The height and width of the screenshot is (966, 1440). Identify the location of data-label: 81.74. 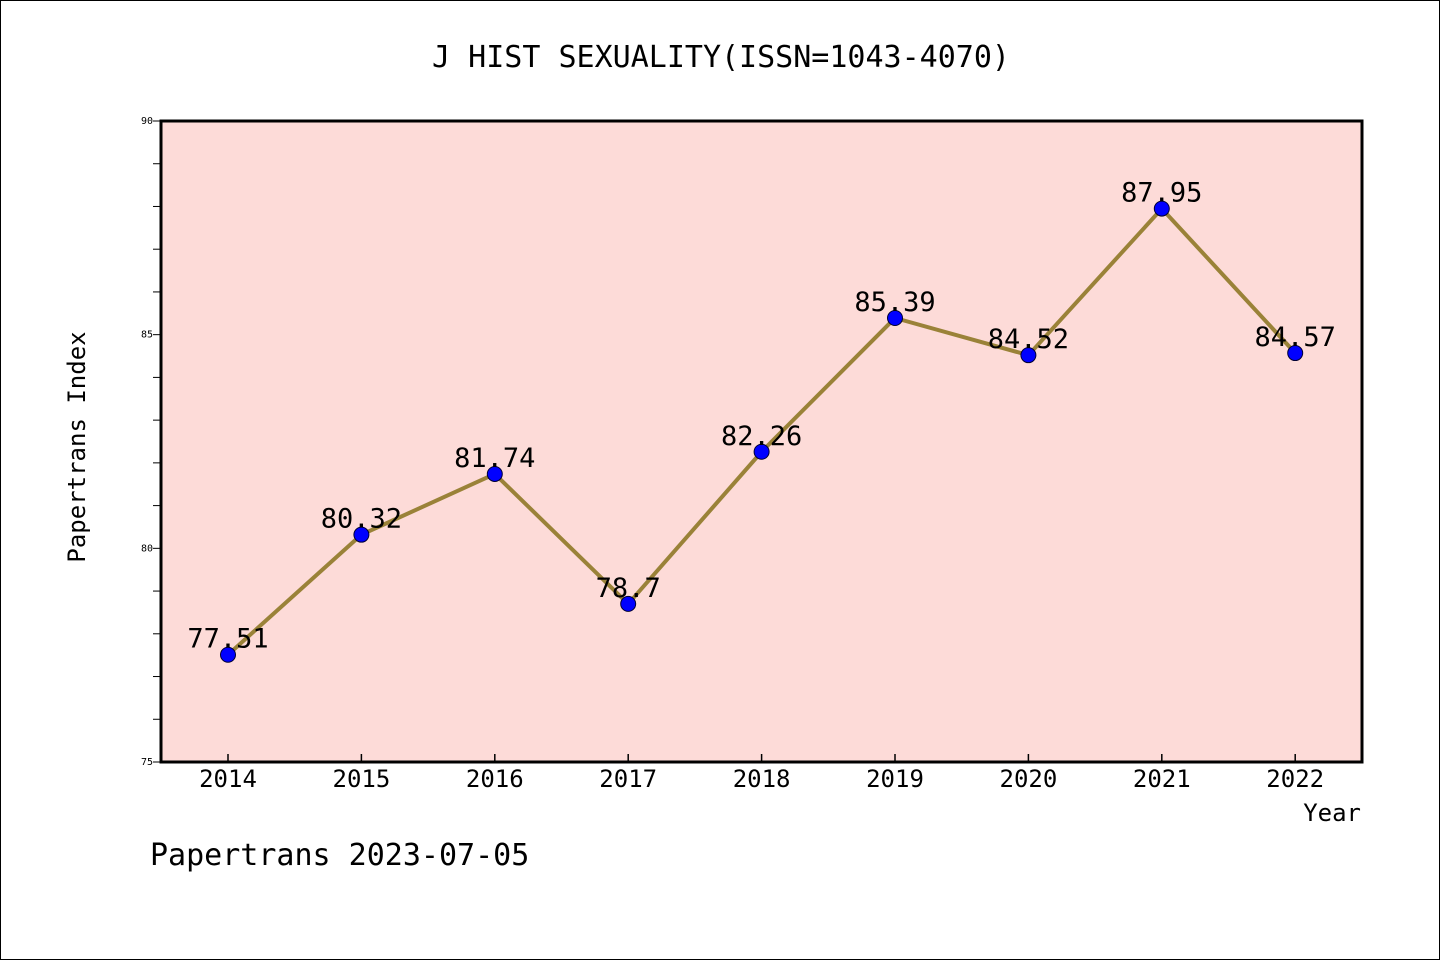
(494, 458).